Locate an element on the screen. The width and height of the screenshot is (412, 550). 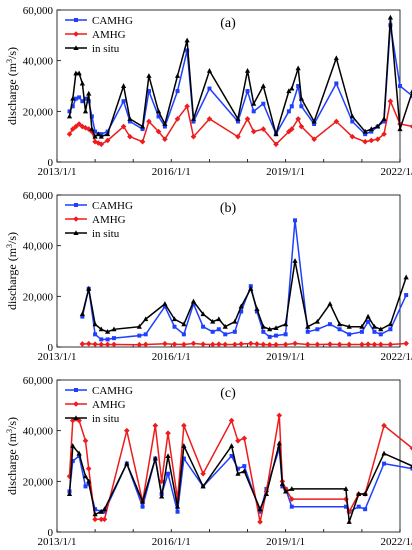
x-tick-label: 2013/1/1 is located at coordinates (56, 172).